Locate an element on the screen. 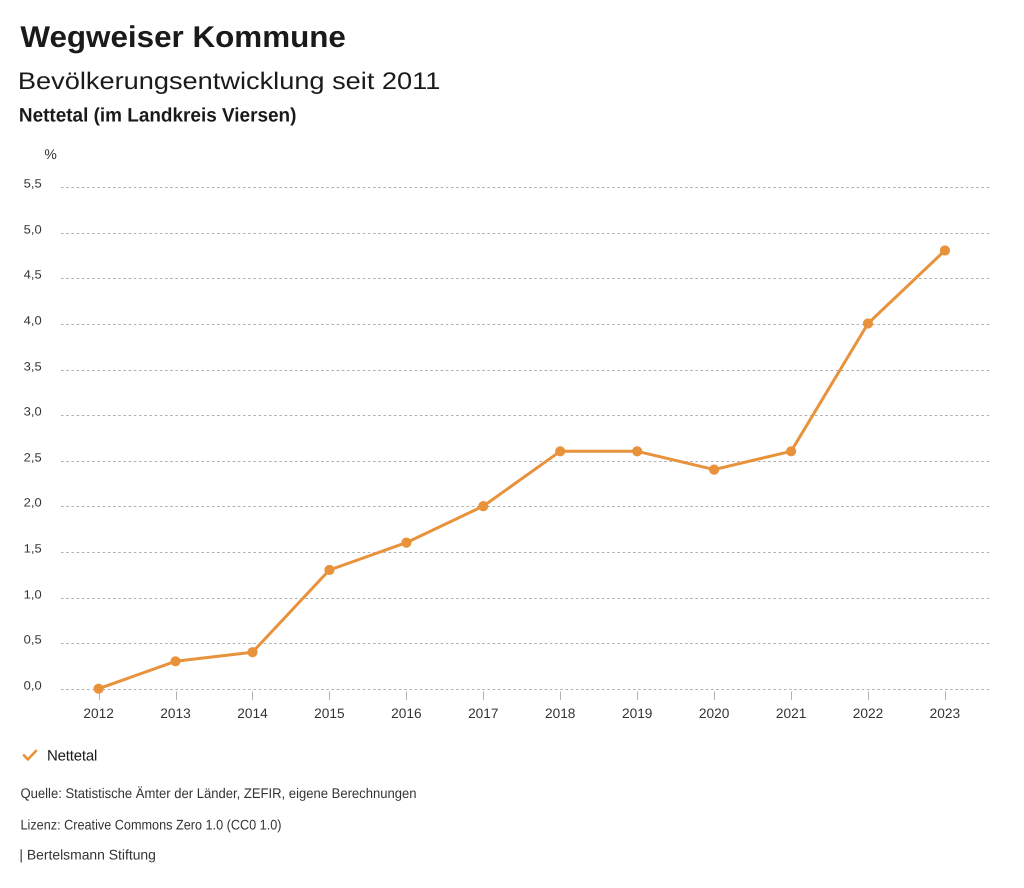  svg-text: 4,5 is located at coordinates (33, 275).